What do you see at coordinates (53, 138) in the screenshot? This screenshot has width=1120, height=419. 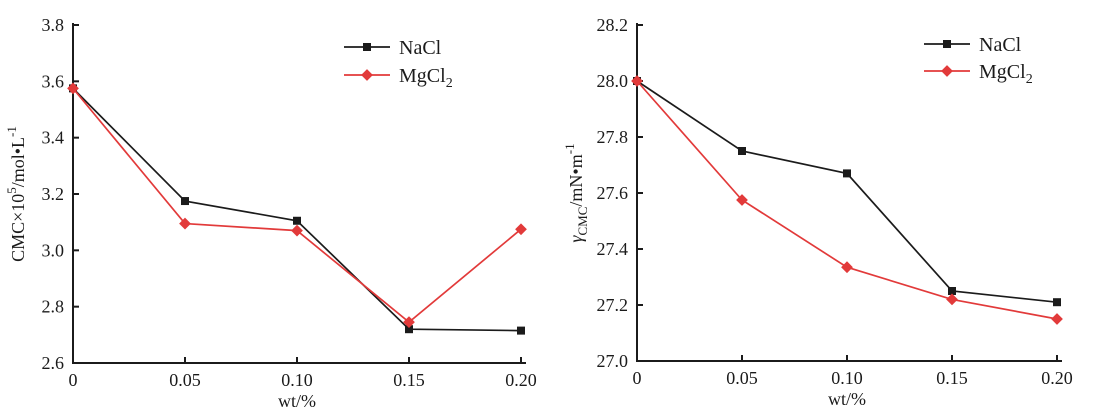 I see `y-tick-label: 3.4` at bounding box center [53, 138].